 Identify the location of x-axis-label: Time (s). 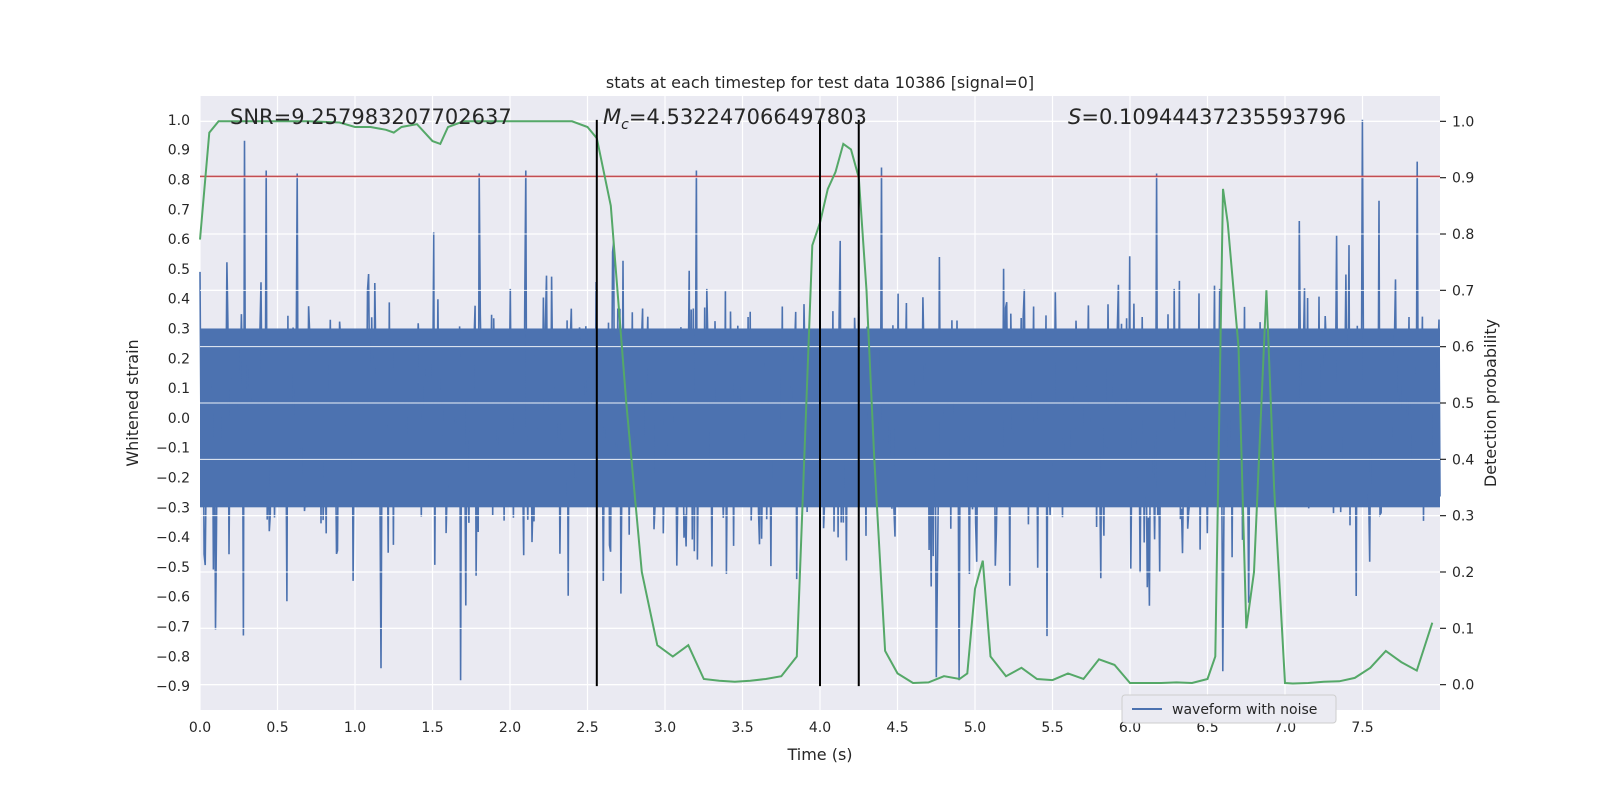
(819, 754).